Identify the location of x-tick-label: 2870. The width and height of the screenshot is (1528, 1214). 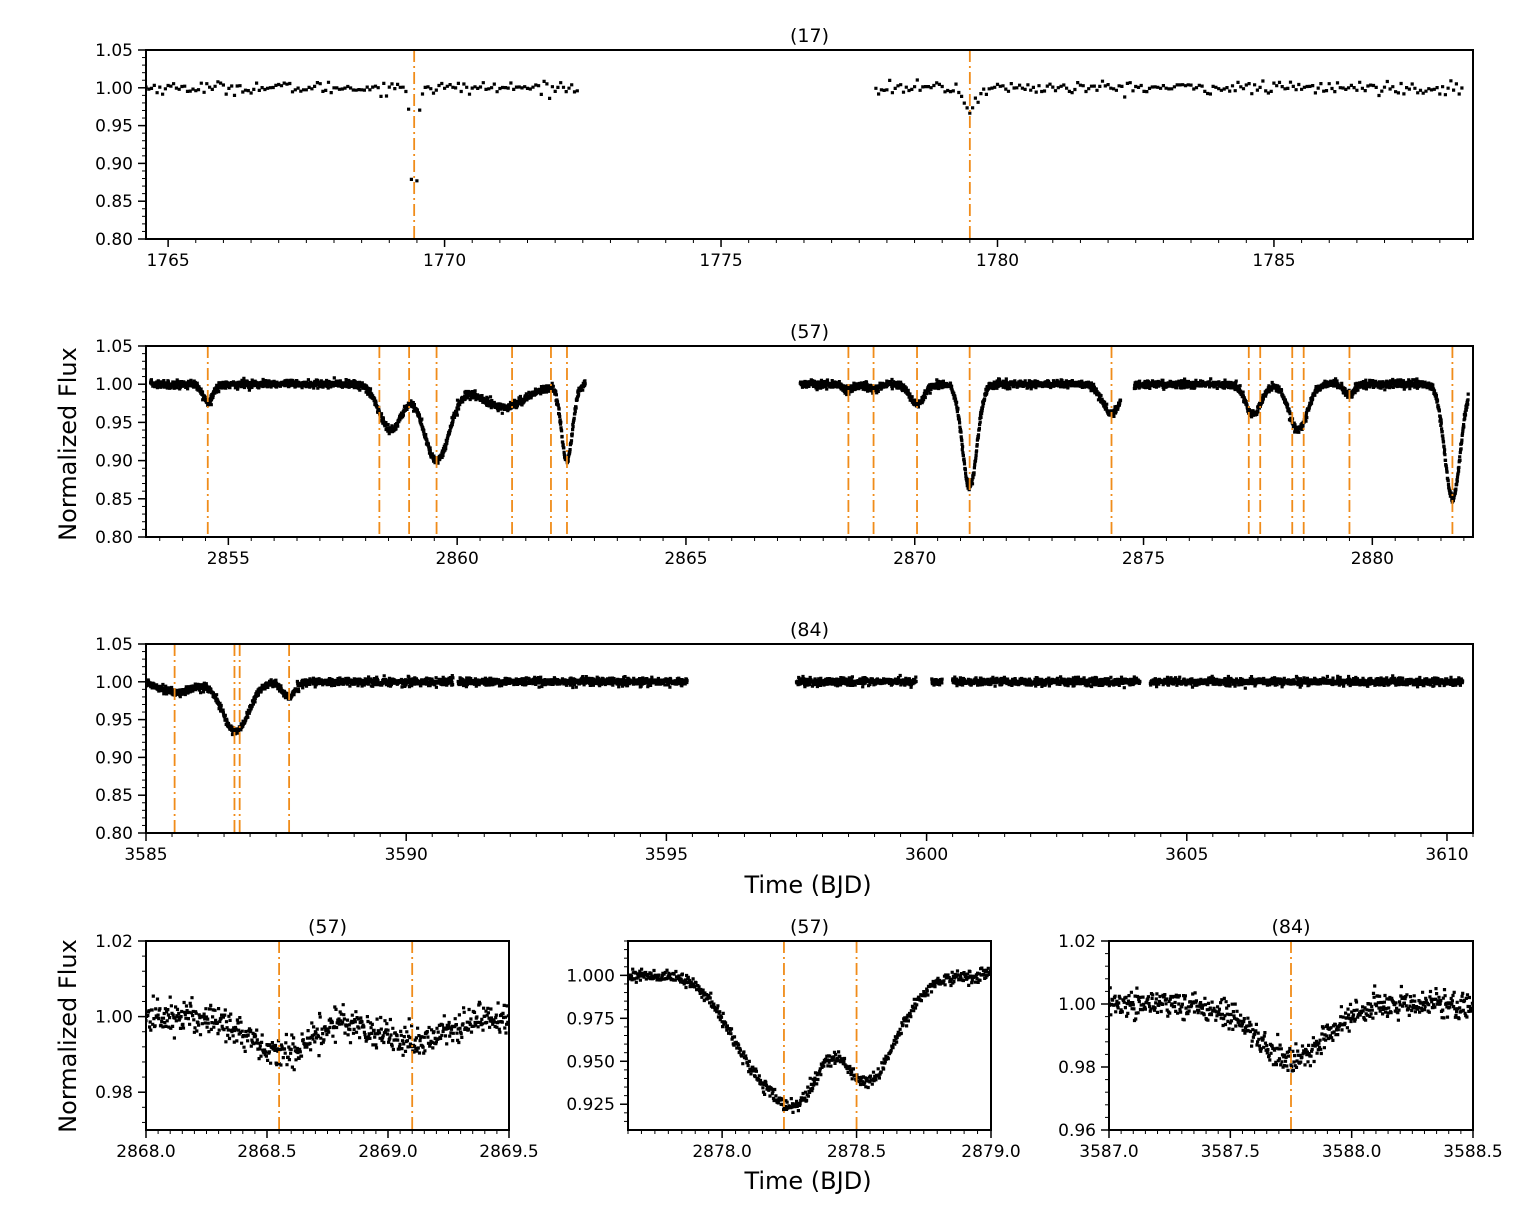
(914, 559).